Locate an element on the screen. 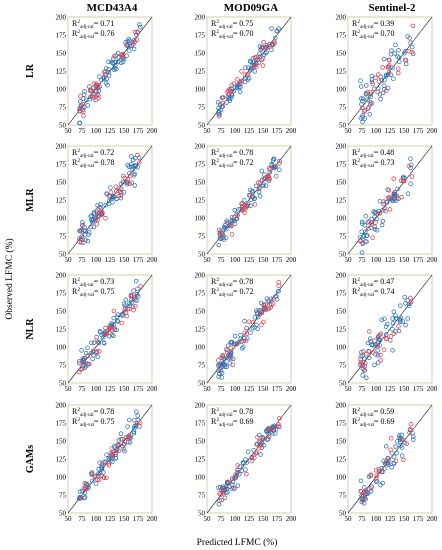  r2-annotation: R2adj-val= 0.70 is located at coordinates (232, 34).